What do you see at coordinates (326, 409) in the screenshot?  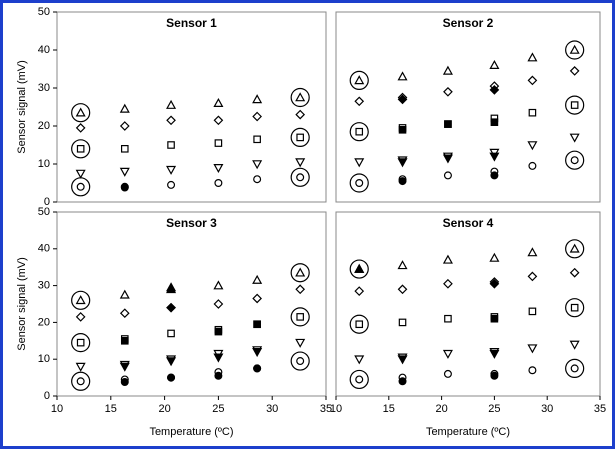 I see `x-tick-label: 35` at bounding box center [326, 409].